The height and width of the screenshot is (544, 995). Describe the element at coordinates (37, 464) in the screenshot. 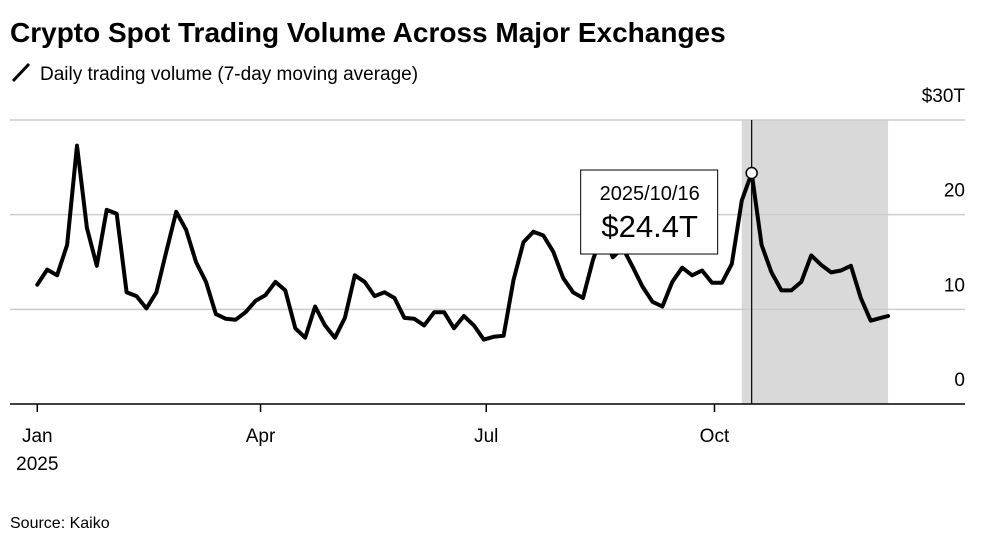

I see `x-tick-sublabel: 2025` at that location.